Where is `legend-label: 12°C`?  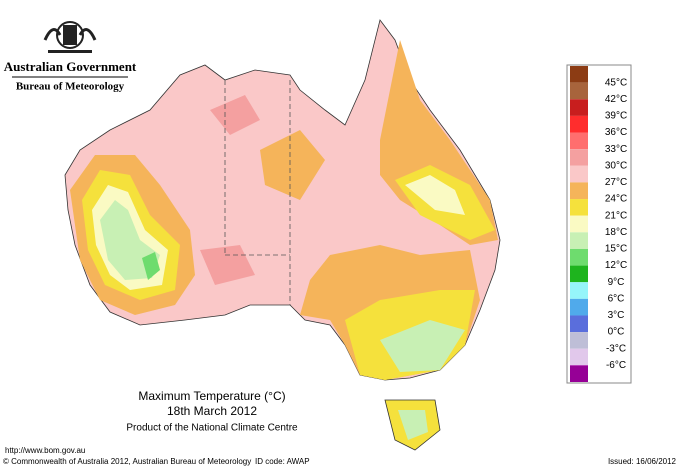 legend-label: 12°C is located at coordinates (616, 265).